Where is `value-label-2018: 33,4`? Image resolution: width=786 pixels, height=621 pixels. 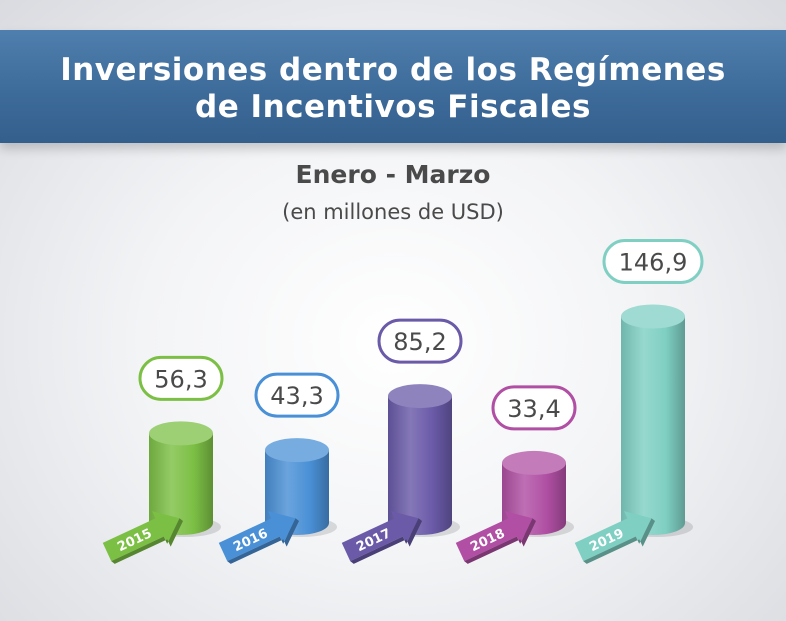 value-label-2018: 33,4 is located at coordinates (533, 409).